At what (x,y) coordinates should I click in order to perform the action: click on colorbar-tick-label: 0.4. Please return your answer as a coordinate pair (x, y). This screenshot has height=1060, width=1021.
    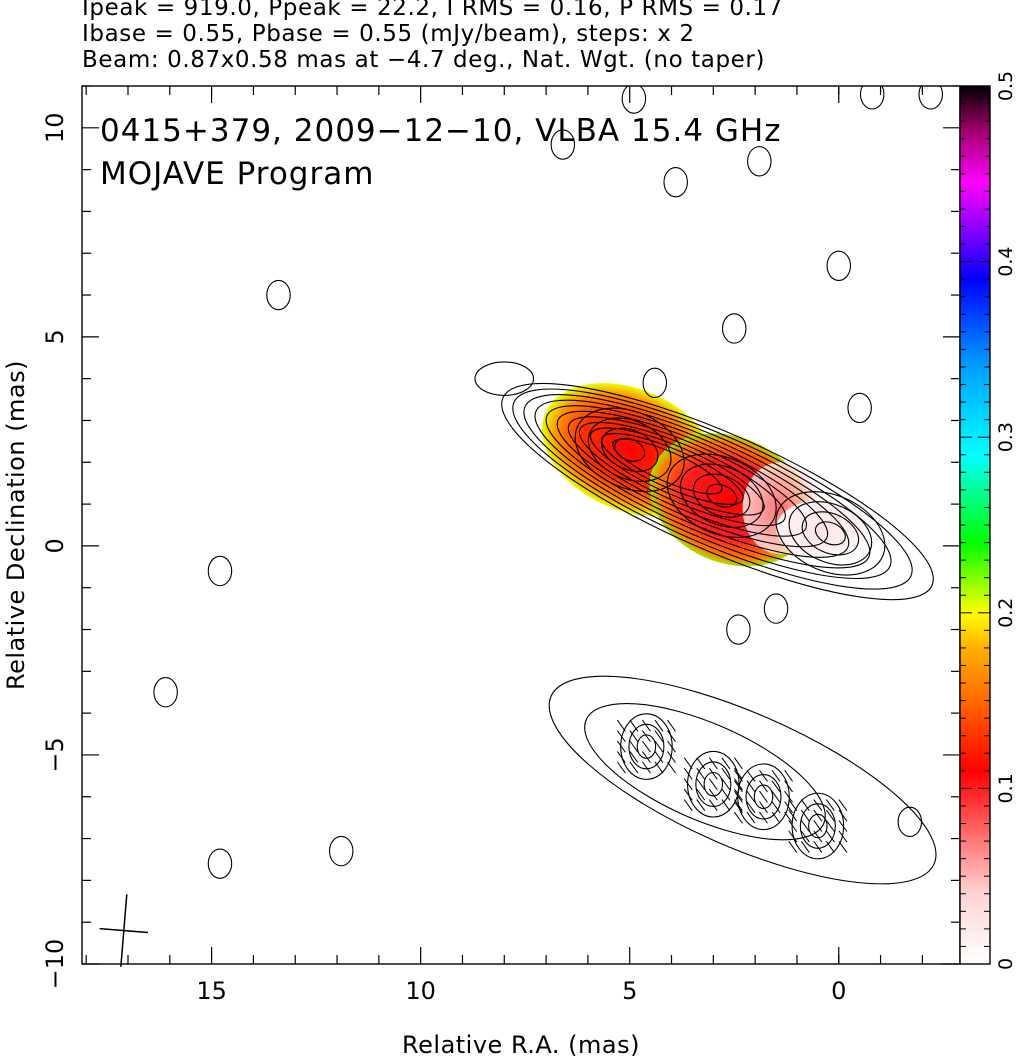
    Looking at the image, I should click on (1006, 261).